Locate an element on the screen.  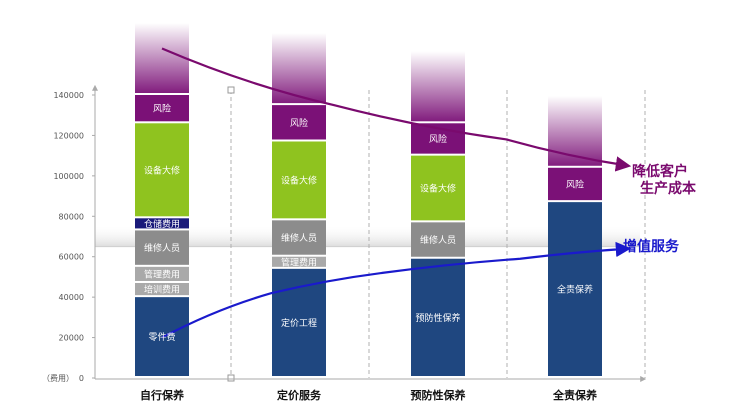
y-tick-label: 80000 is located at coordinates (71, 216).